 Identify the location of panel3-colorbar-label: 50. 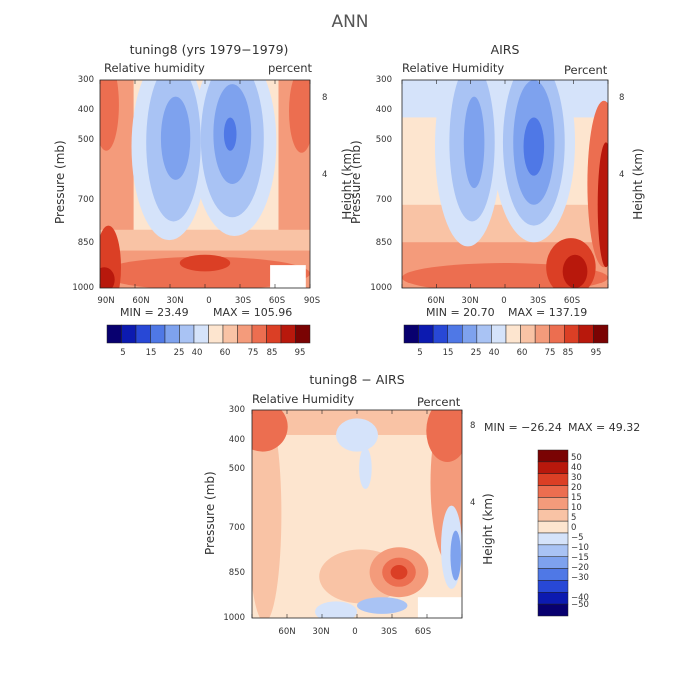
(576, 458).